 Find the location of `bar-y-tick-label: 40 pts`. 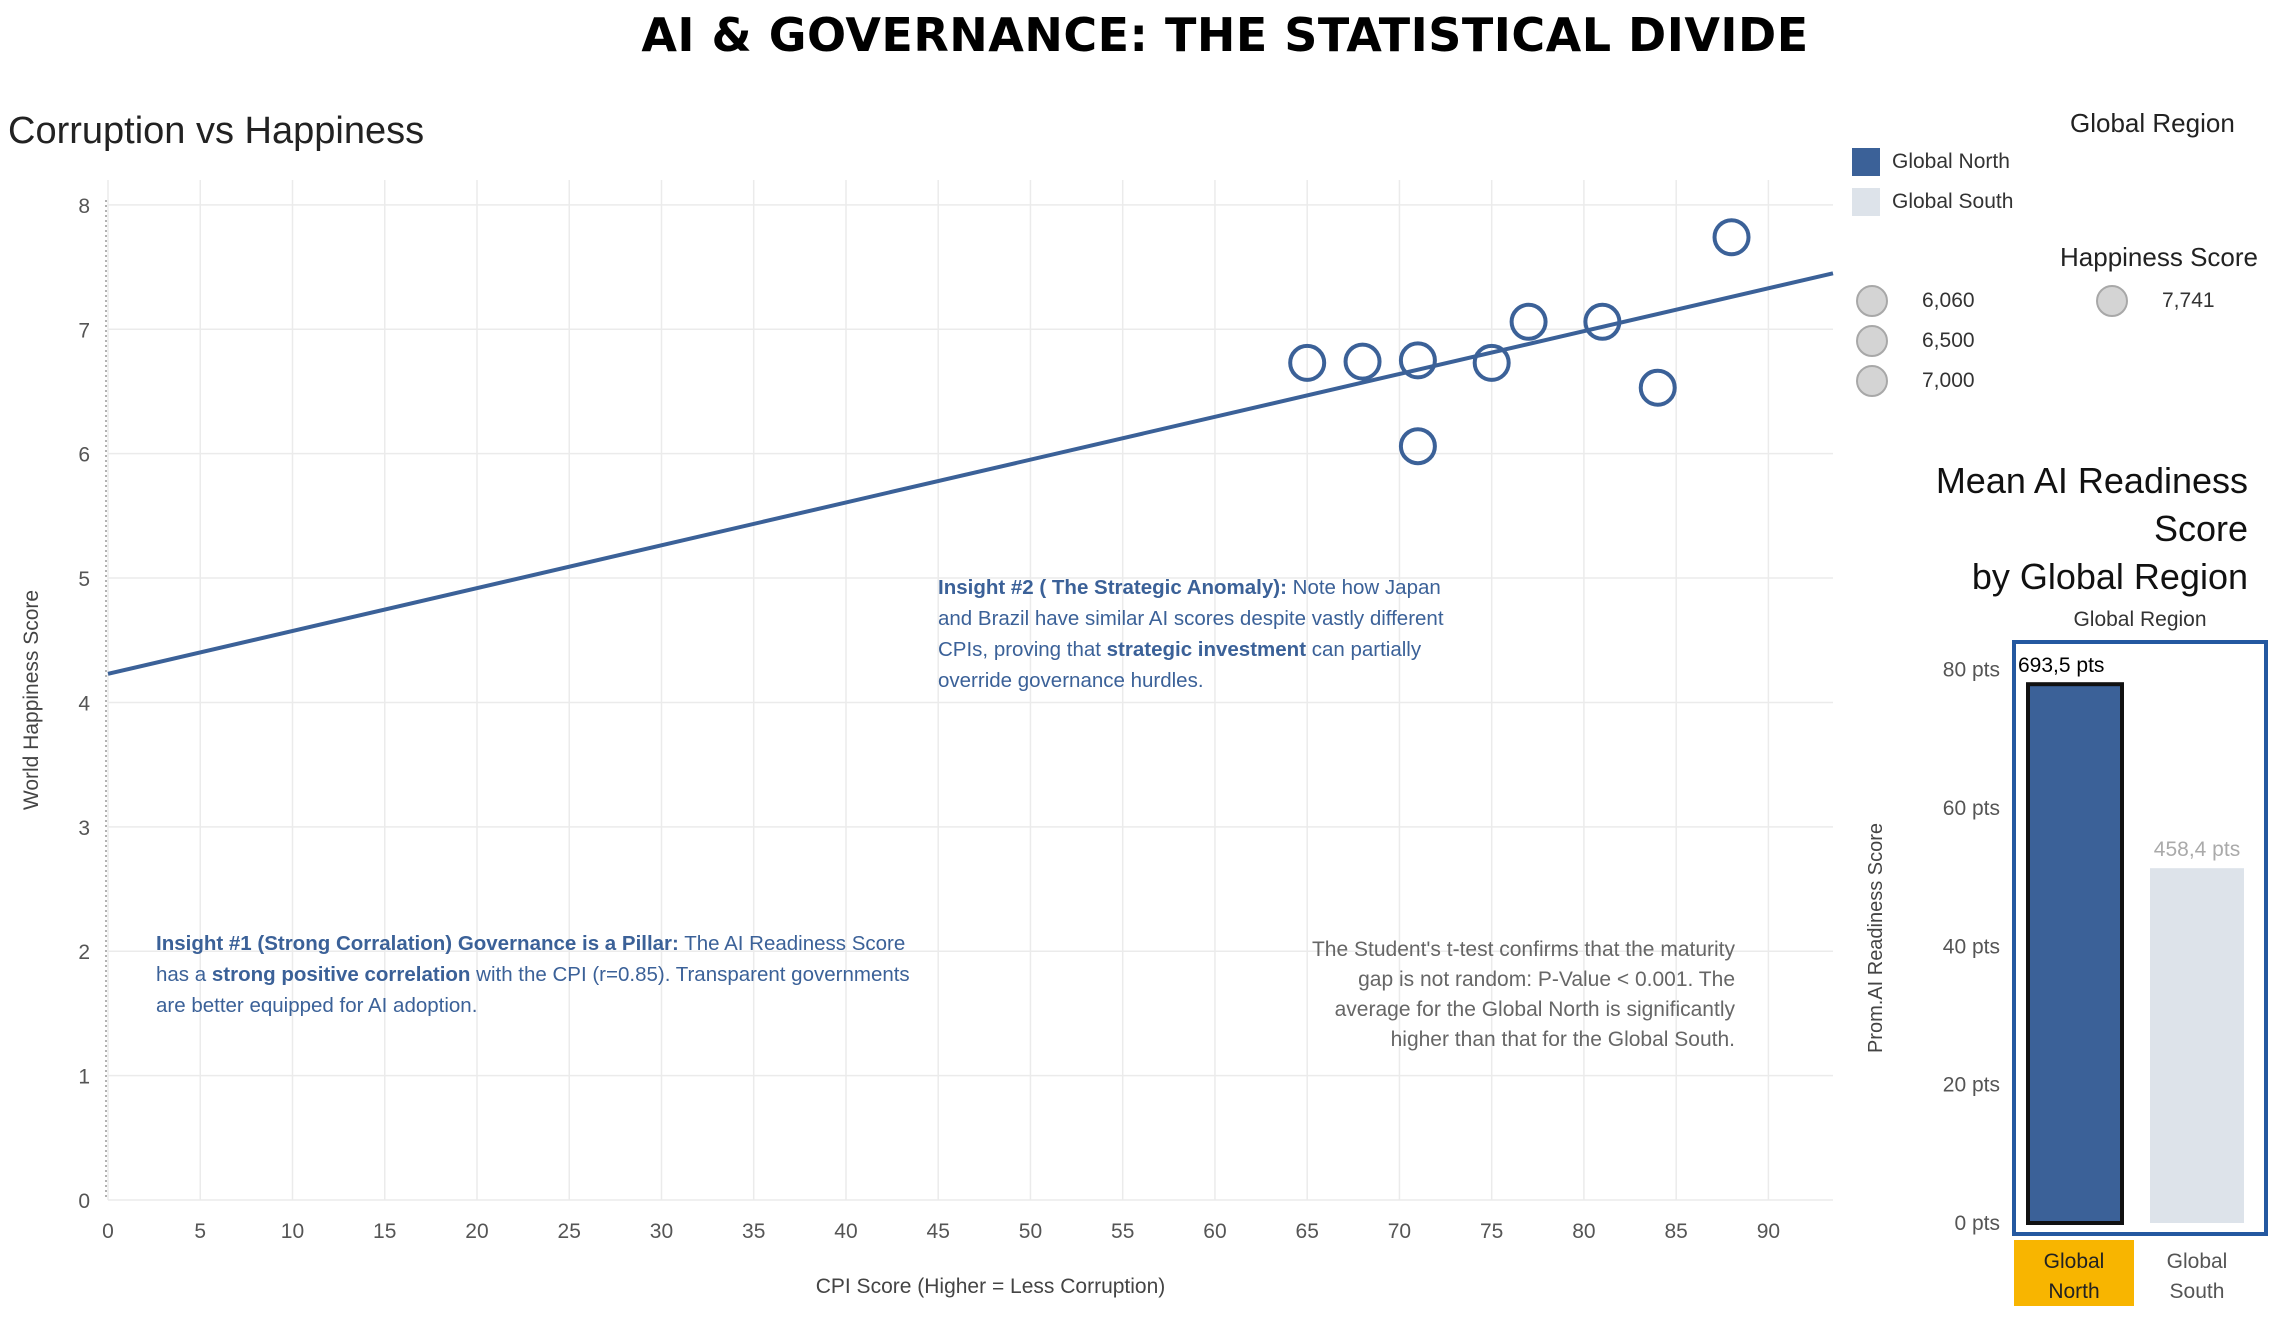

bar-y-tick-label: 40 pts is located at coordinates (1971, 946).